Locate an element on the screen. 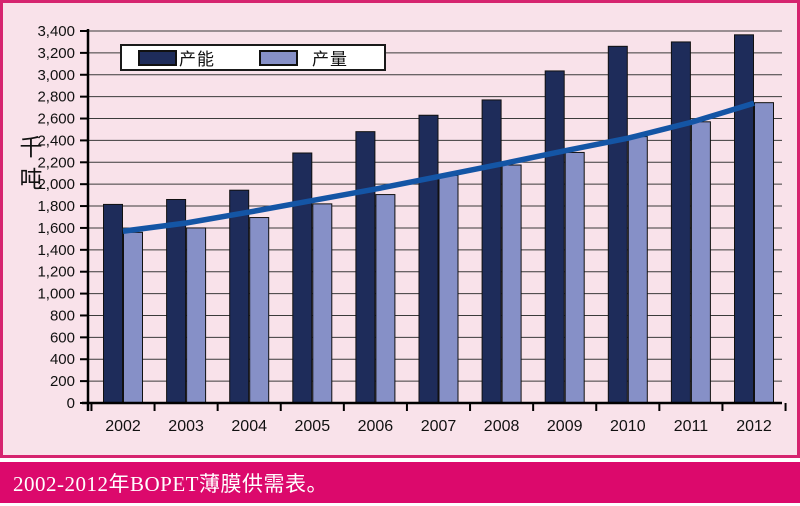 The image size is (800, 506). capacity-bar-2011 is located at coordinates (680, 222).